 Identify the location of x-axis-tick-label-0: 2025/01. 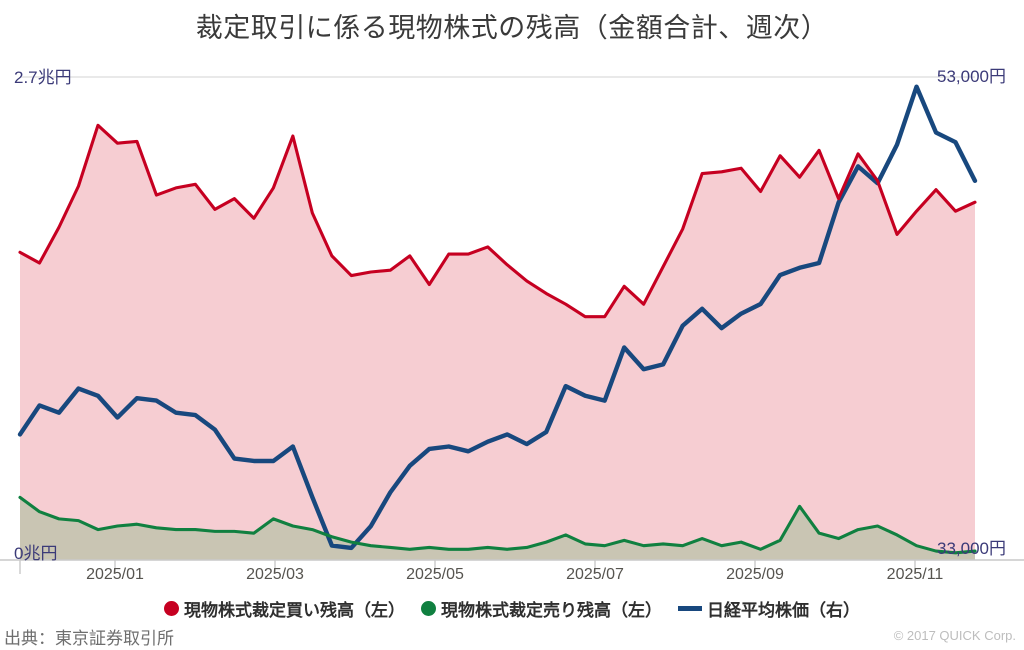
(115, 574).